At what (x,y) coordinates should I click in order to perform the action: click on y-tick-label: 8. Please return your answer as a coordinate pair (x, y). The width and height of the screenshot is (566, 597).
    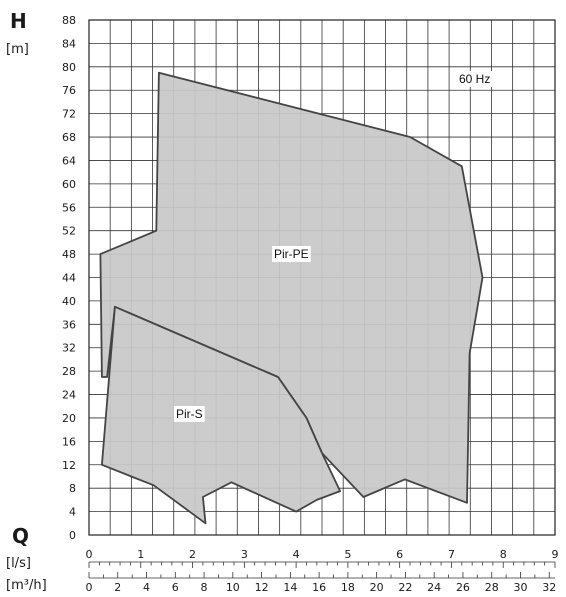
    Looking at the image, I should click on (72, 488).